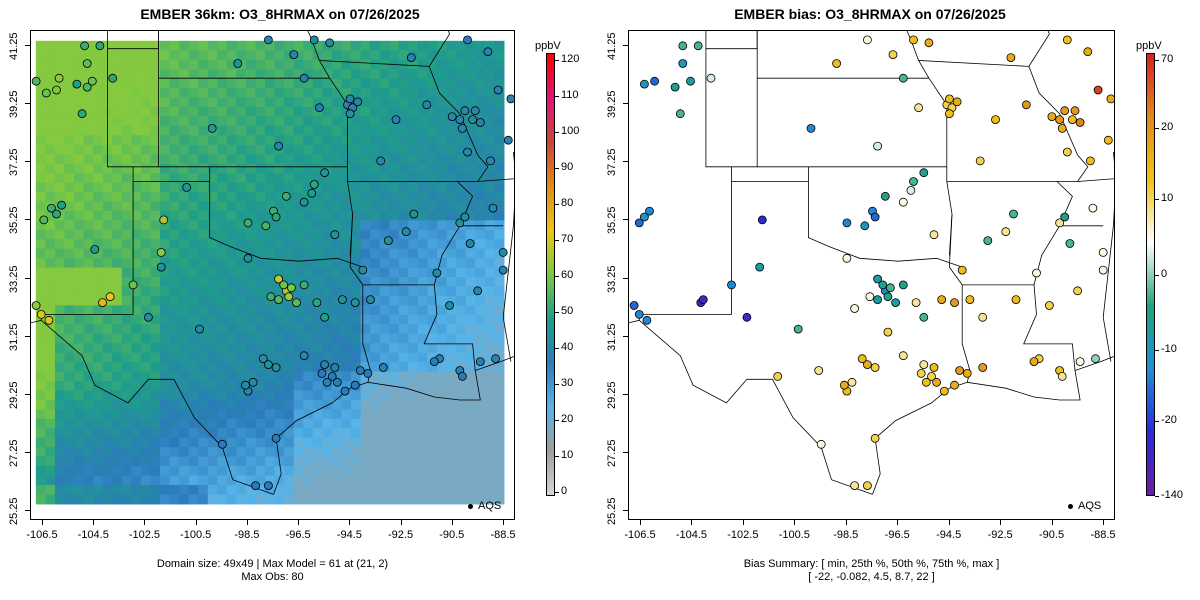  What do you see at coordinates (1070, 506) in the screenshot?
I see `aqs-marker-icon` at bounding box center [1070, 506].